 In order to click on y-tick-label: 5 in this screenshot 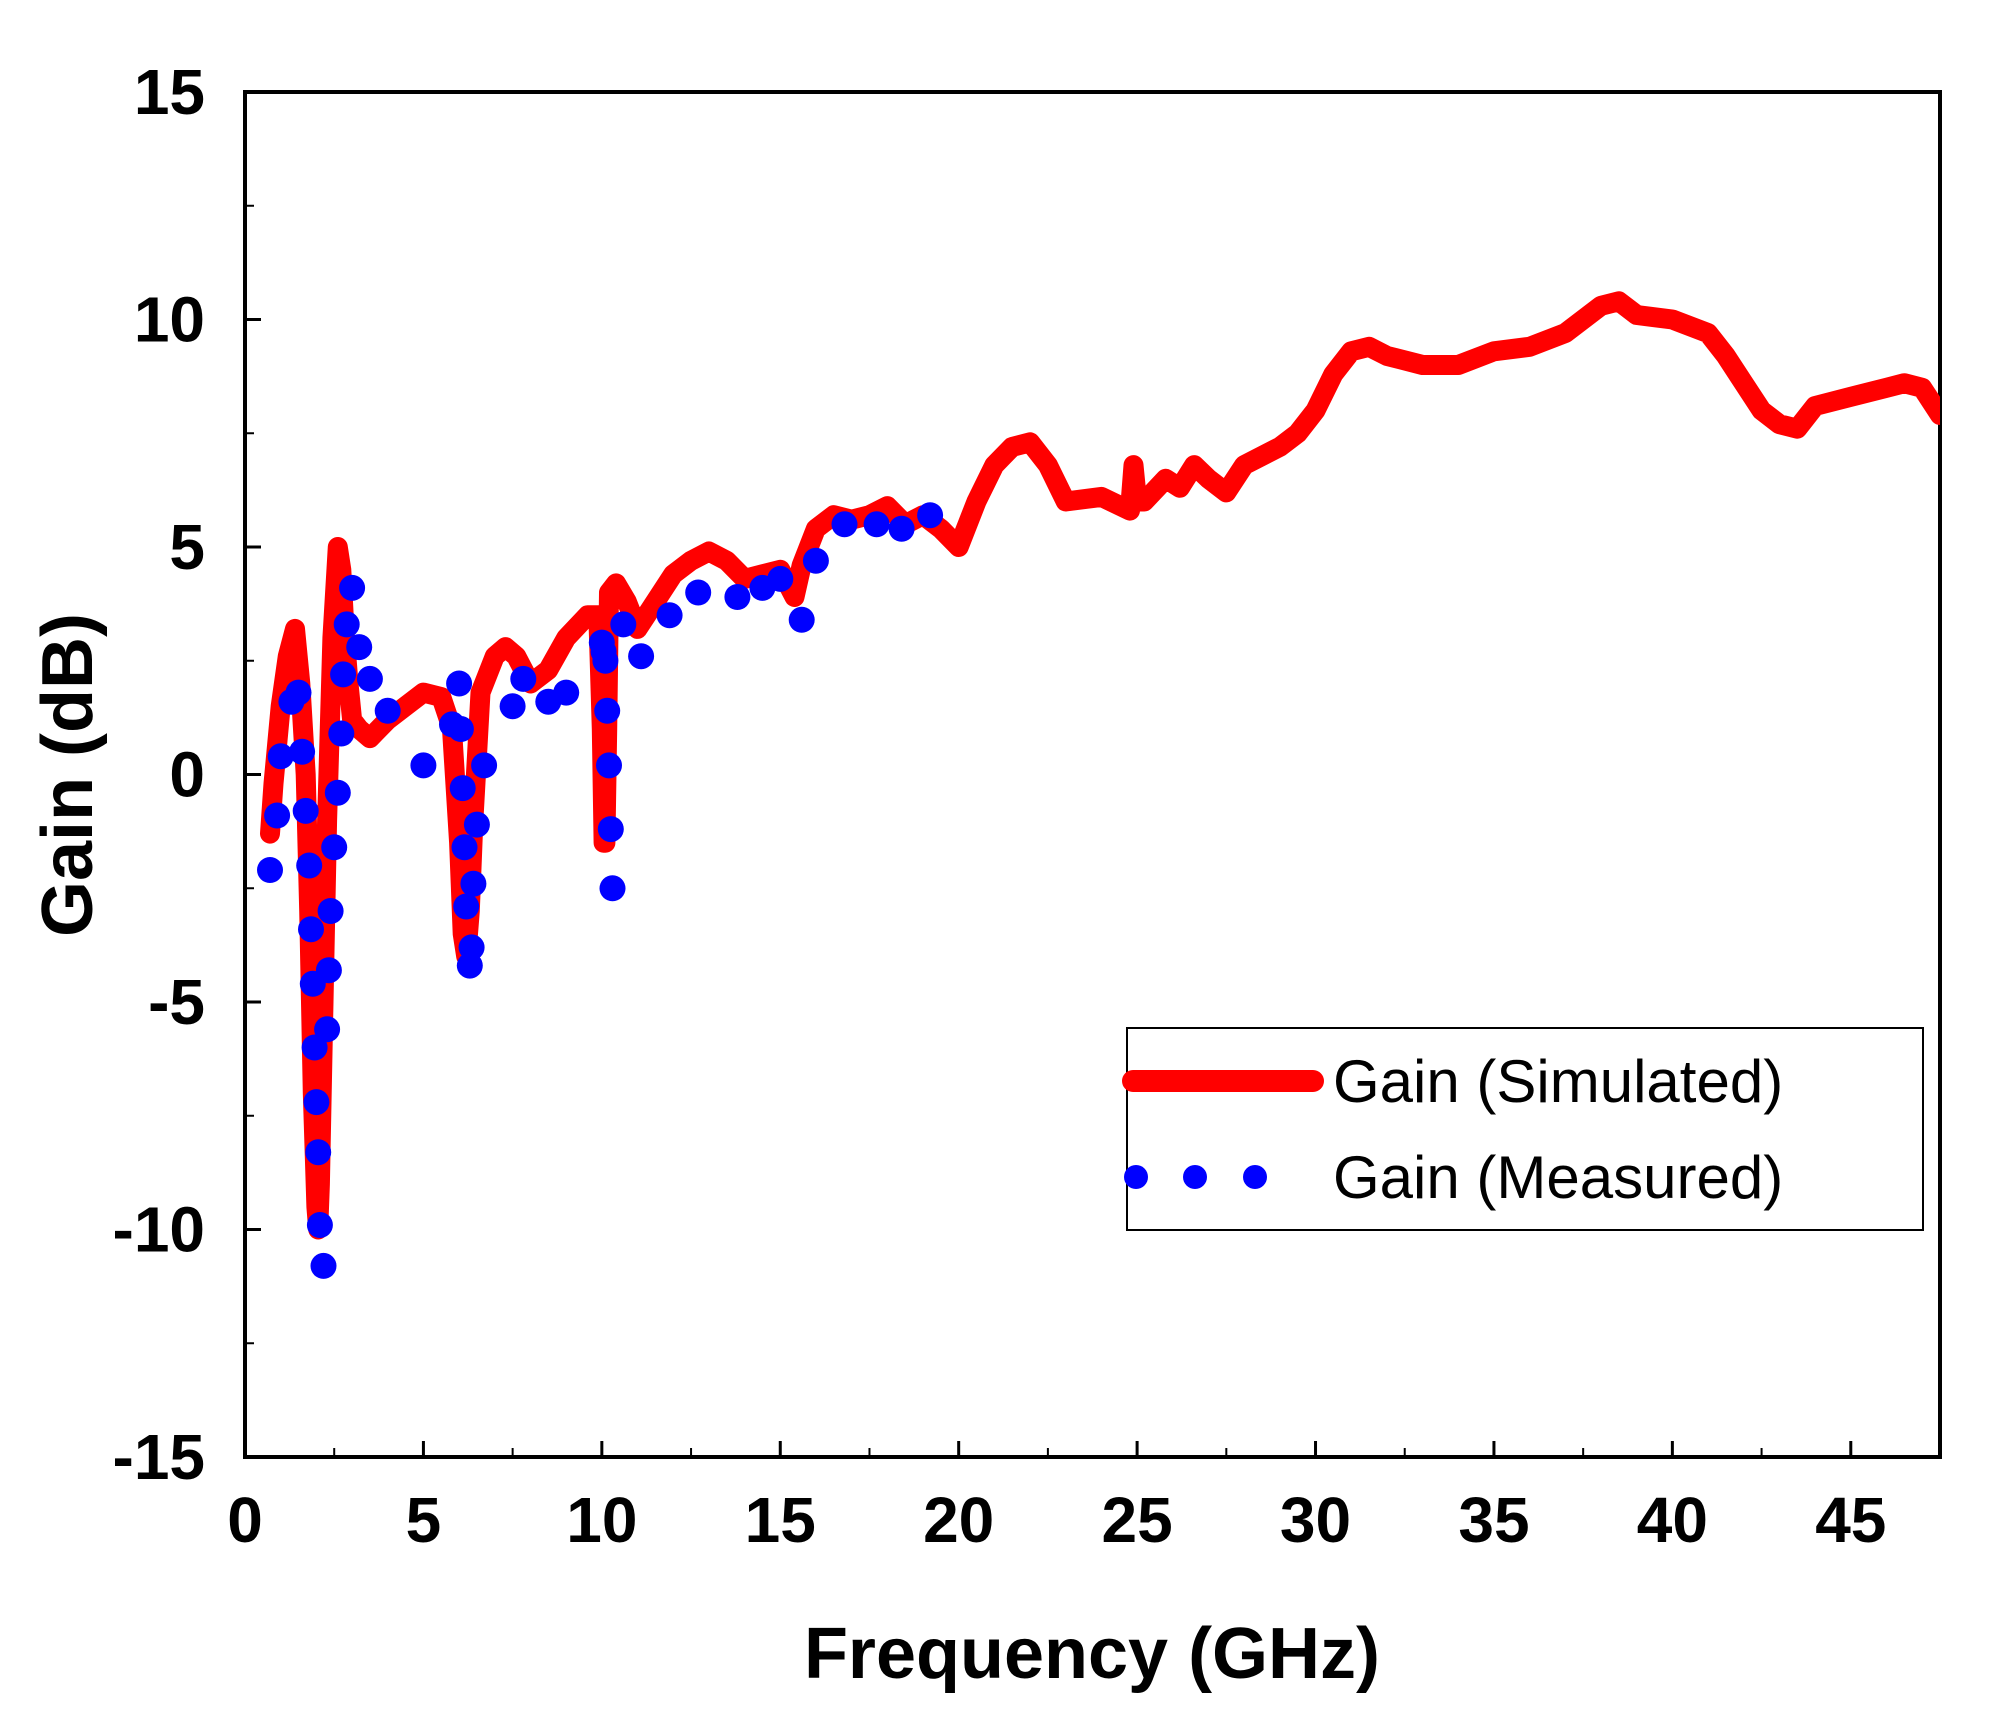, I will do `click(187, 547)`.